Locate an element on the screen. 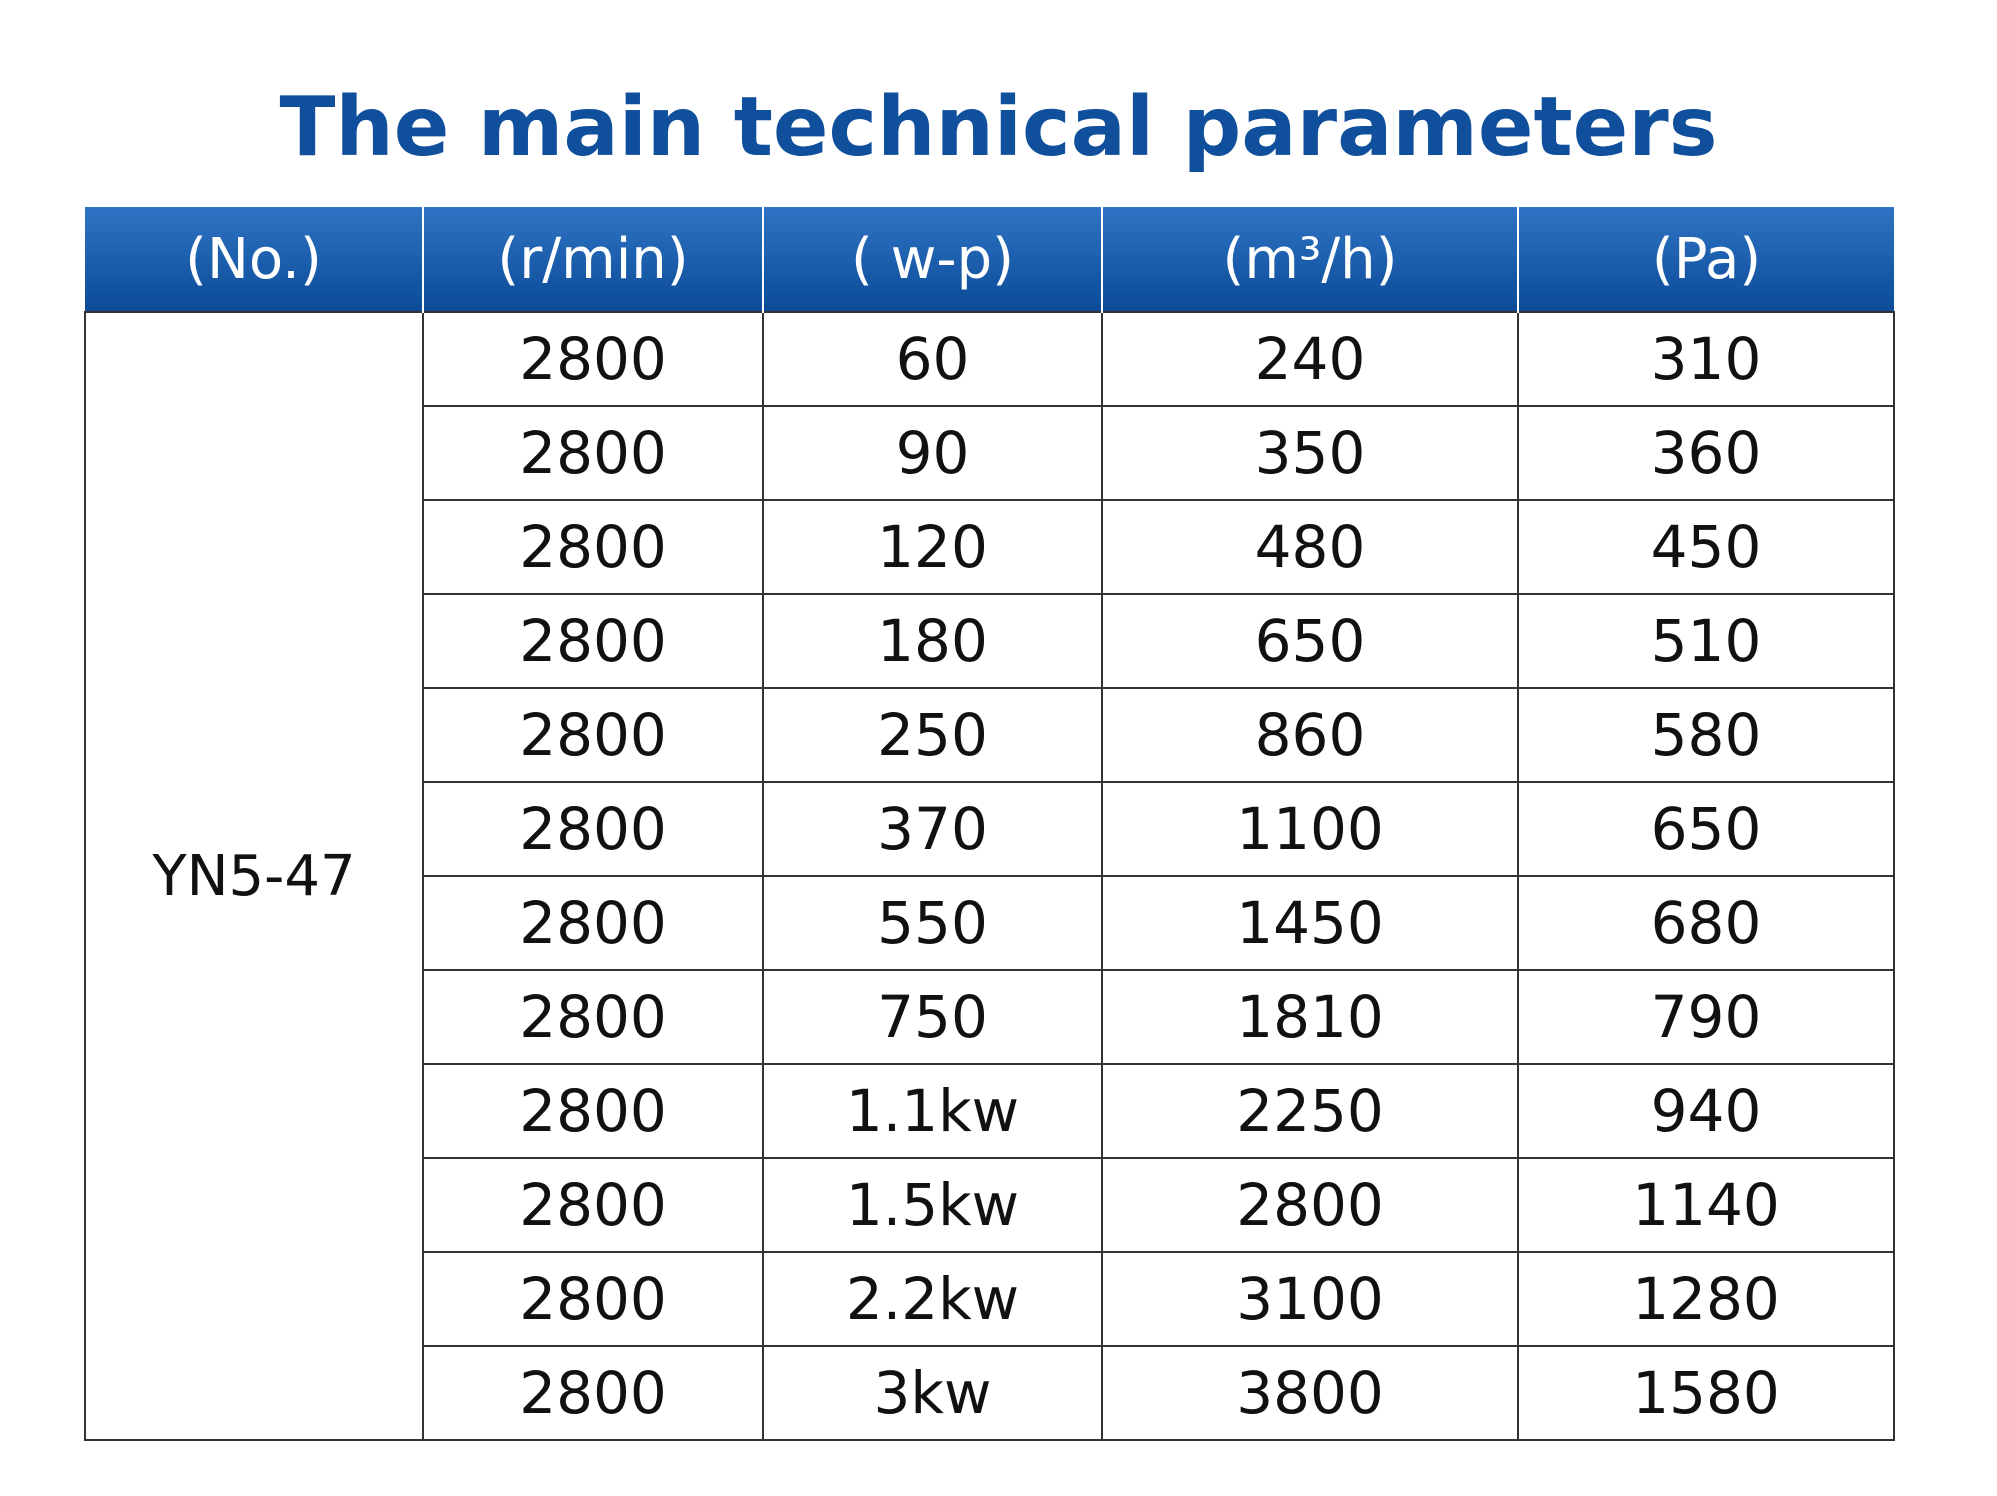 The width and height of the screenshot is (1997, 1496). table-cell: 310 is located at coordinates (1706, 359).